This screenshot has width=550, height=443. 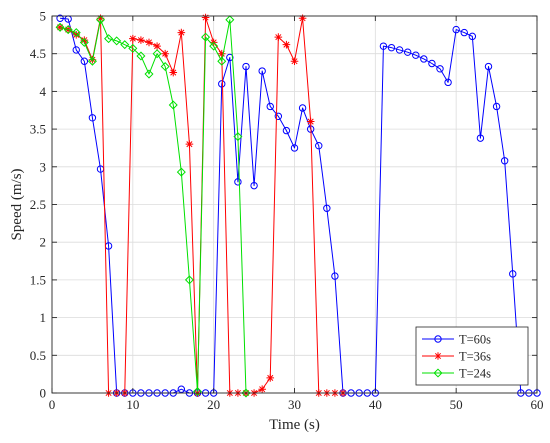 I want to click on x-tick-label: 20, so click(x=213, y=404).